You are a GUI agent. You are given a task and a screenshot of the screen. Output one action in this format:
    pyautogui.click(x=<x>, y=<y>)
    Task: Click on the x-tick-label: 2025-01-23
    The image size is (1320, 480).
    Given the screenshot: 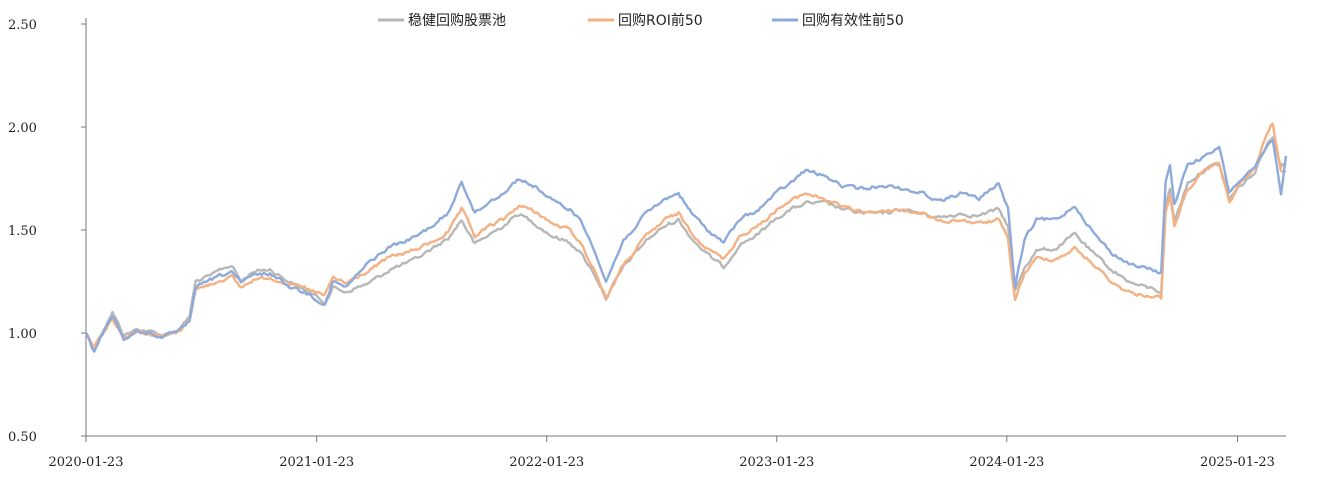 What is the action you would take?
    pyautogui.click(x=1237, y=462)
    